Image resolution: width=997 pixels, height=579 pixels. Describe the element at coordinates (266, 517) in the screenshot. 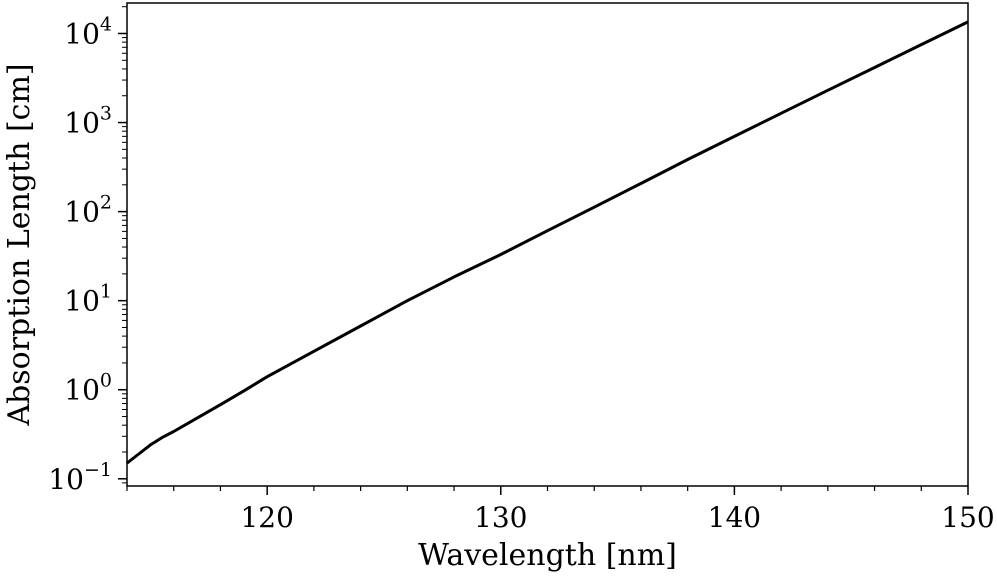

I see `x-tick-label: 120` at that location.